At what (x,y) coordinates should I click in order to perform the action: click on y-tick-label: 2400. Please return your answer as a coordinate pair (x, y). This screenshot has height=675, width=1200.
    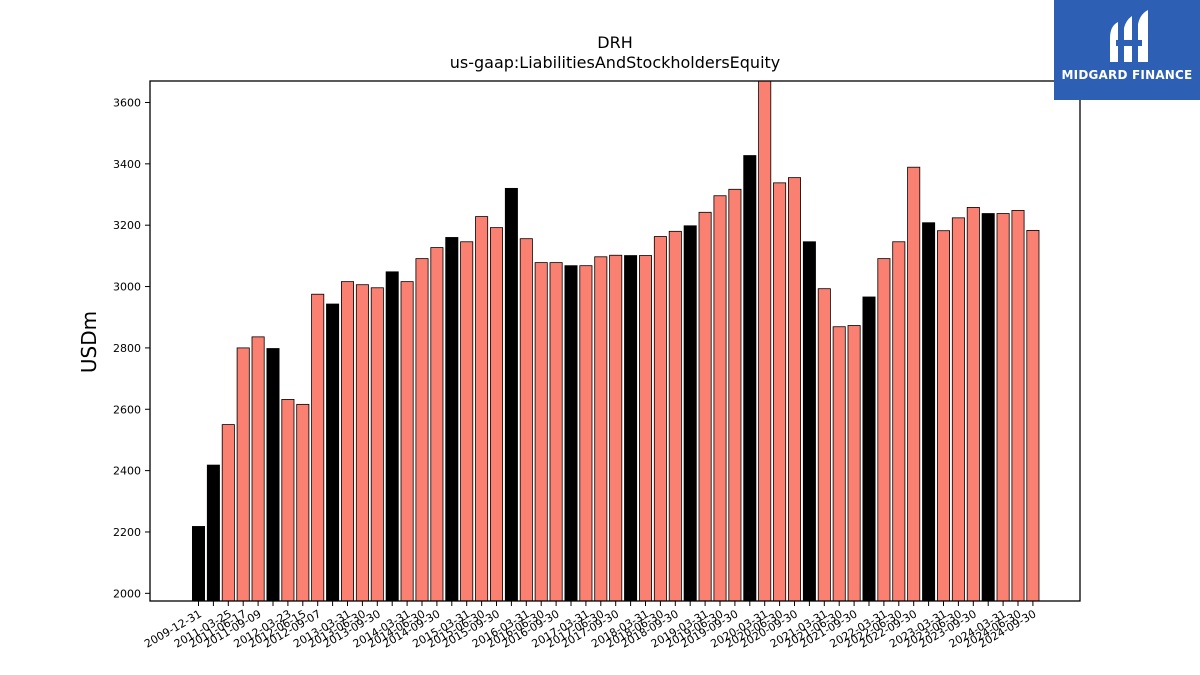
    Looking at the image, I should click on (127, 471).